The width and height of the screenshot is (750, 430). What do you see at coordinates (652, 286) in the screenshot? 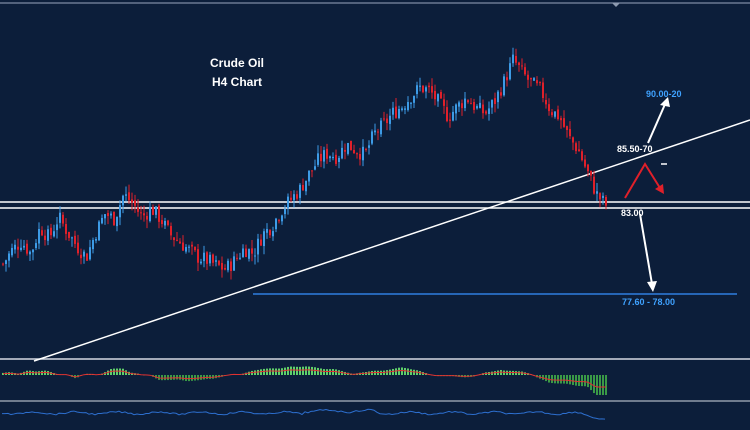
I see `arrow-down-head-icon` at bounding box center [652, 286].